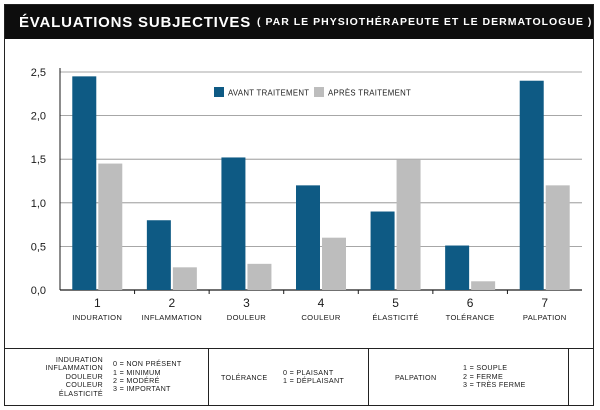 The image size is (600, 410). What do you see at coordinates (483, 376) in the screenshot?
I see `scale-value-item: 2 = FERME` at bounding box center [483, 376].